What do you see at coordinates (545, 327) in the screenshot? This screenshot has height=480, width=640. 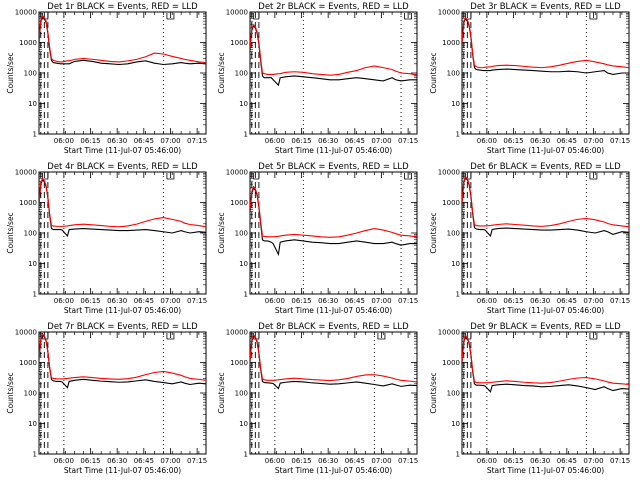 I see `panel-title: Det 9r BLACK = Events, RED = LLD` at bounding box center [545, 327].